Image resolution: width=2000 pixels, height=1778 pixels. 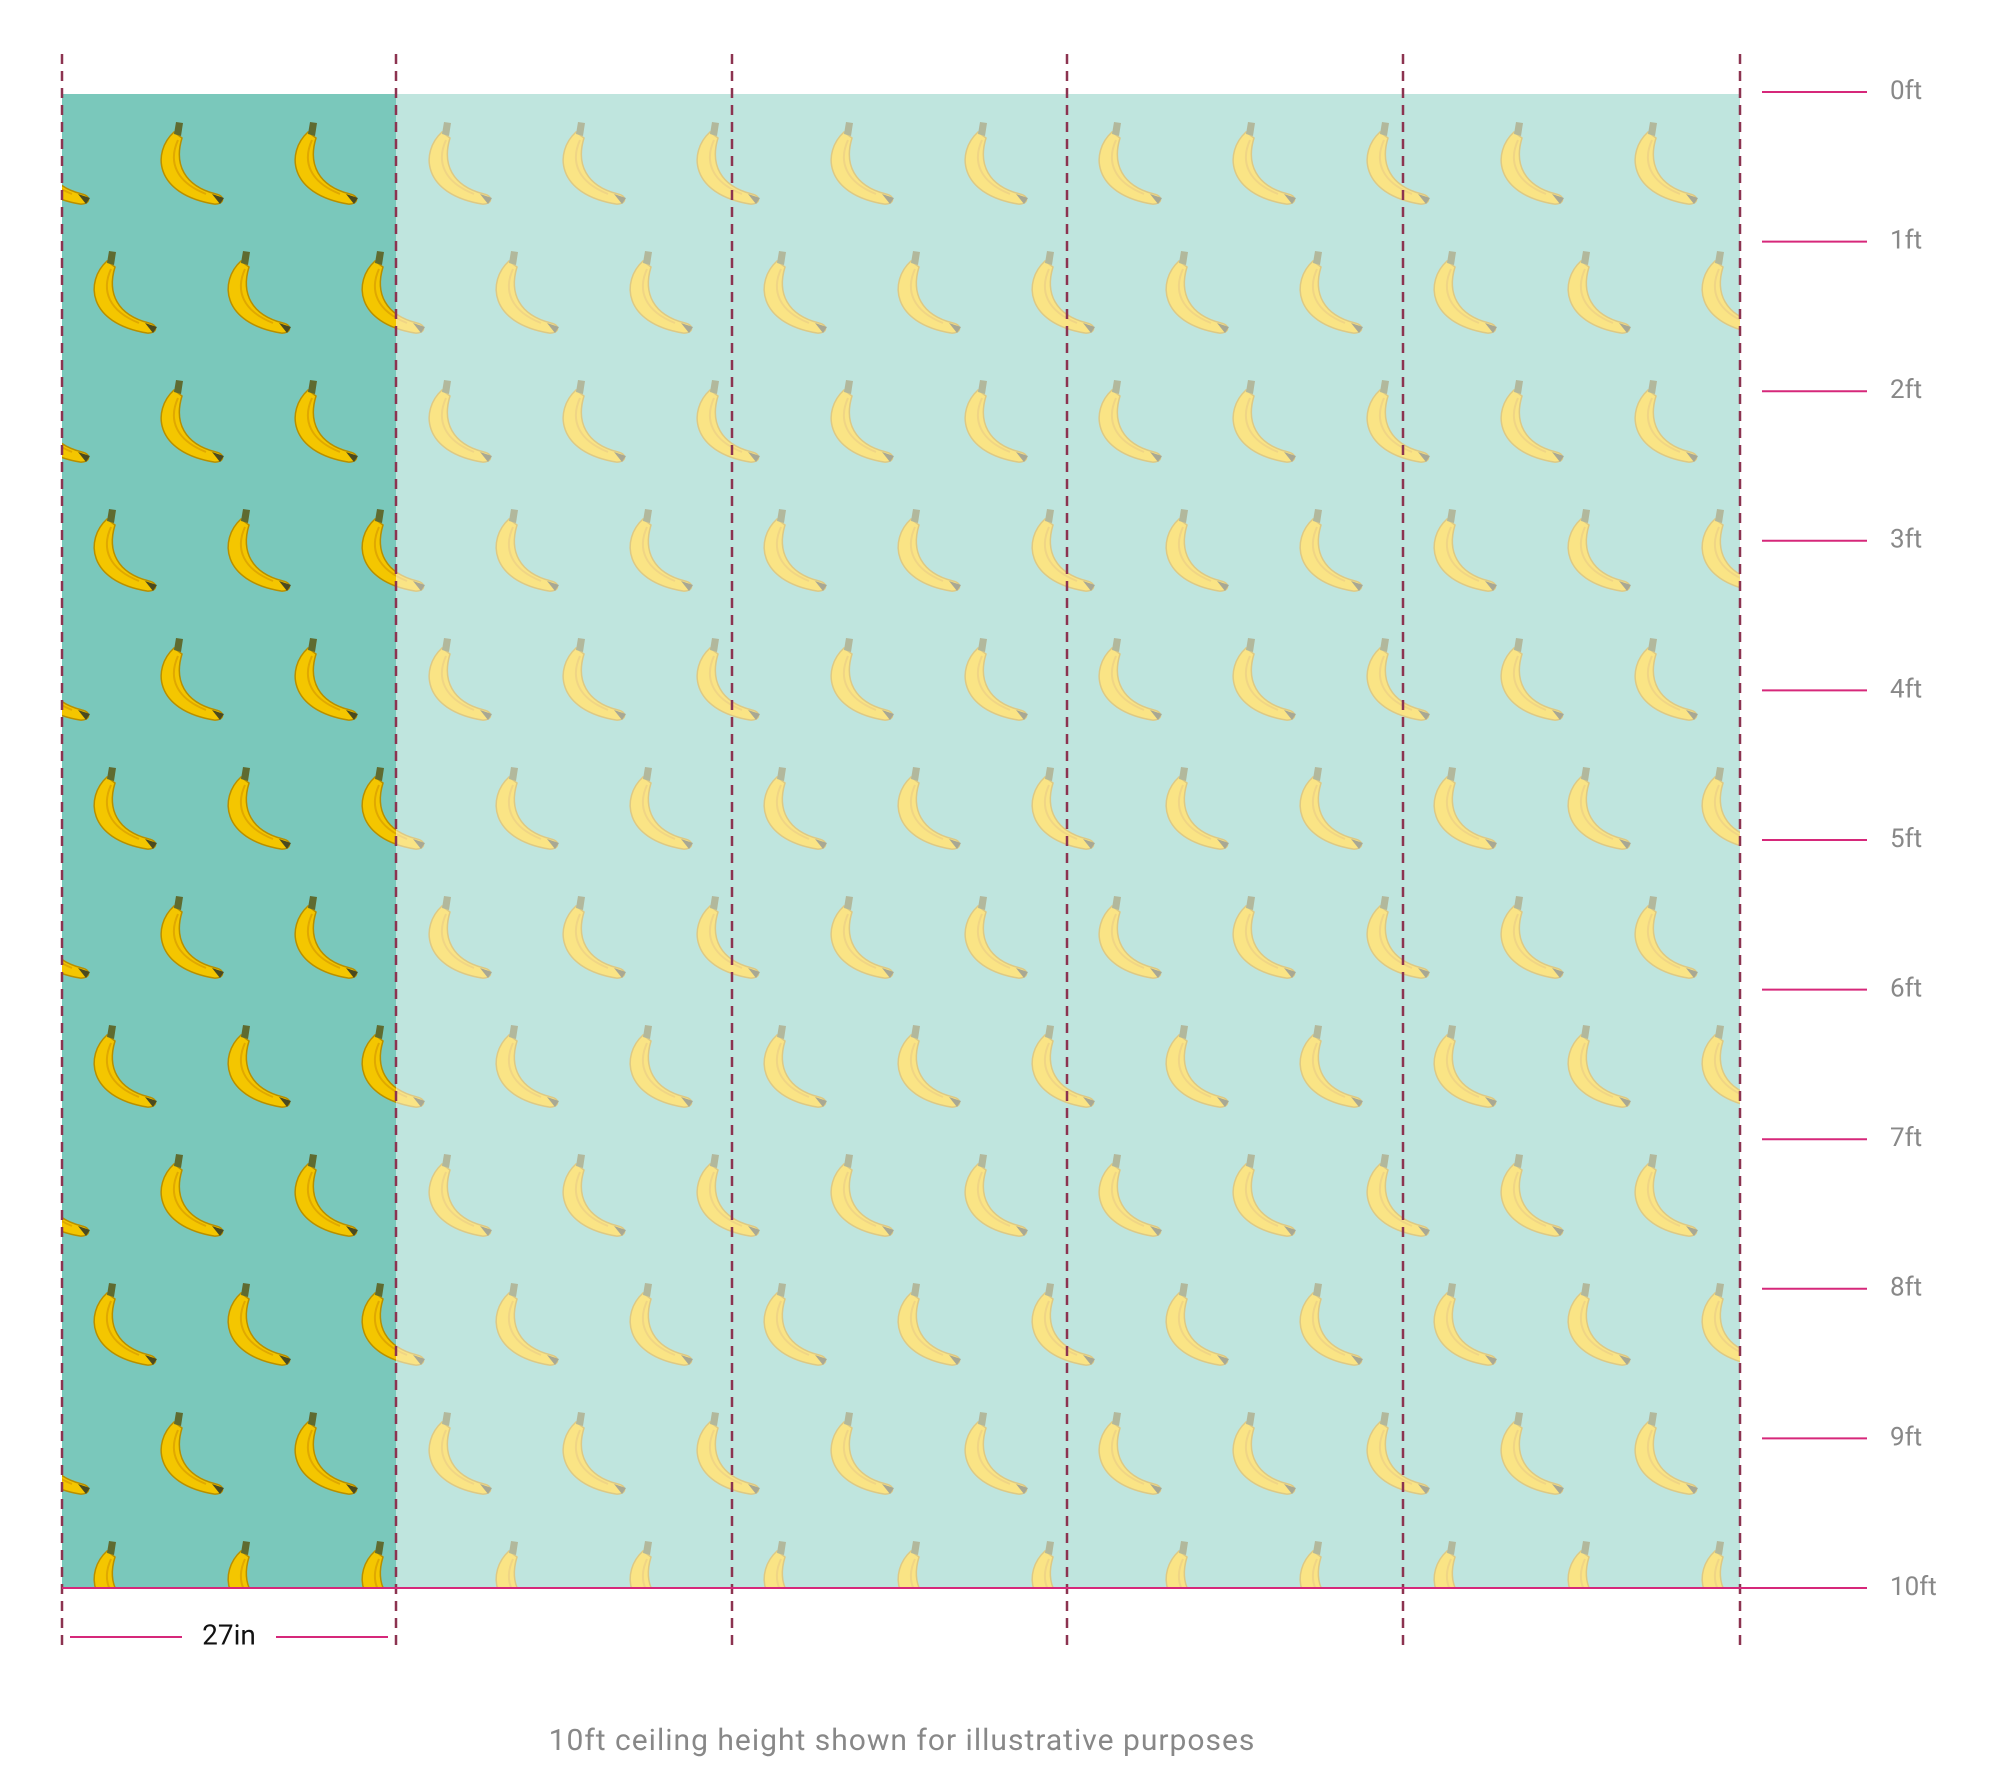 I want to click on width-label: 27in, so click(x=229, y=1634).